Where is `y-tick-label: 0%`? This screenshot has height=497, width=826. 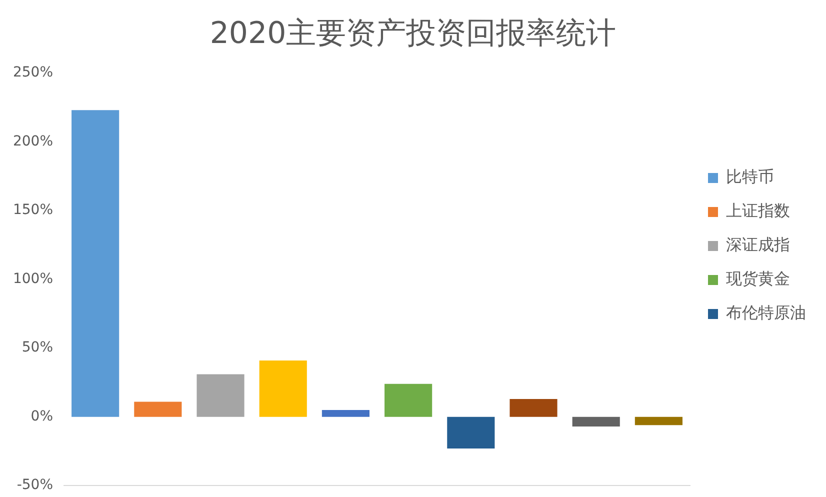
y-tick-label: 0% is located at coordinates (42, 416).